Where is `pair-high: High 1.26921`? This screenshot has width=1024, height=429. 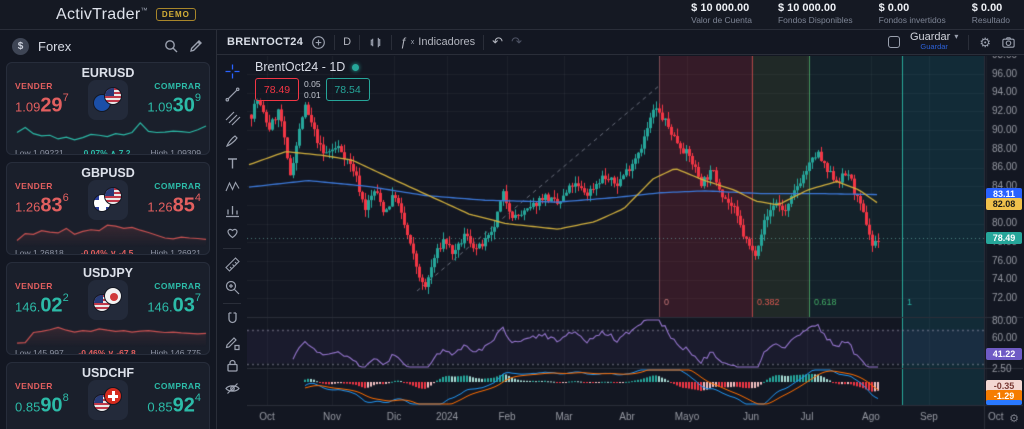 pair-high: High 1.26921 is located at coordinates (175, 251).